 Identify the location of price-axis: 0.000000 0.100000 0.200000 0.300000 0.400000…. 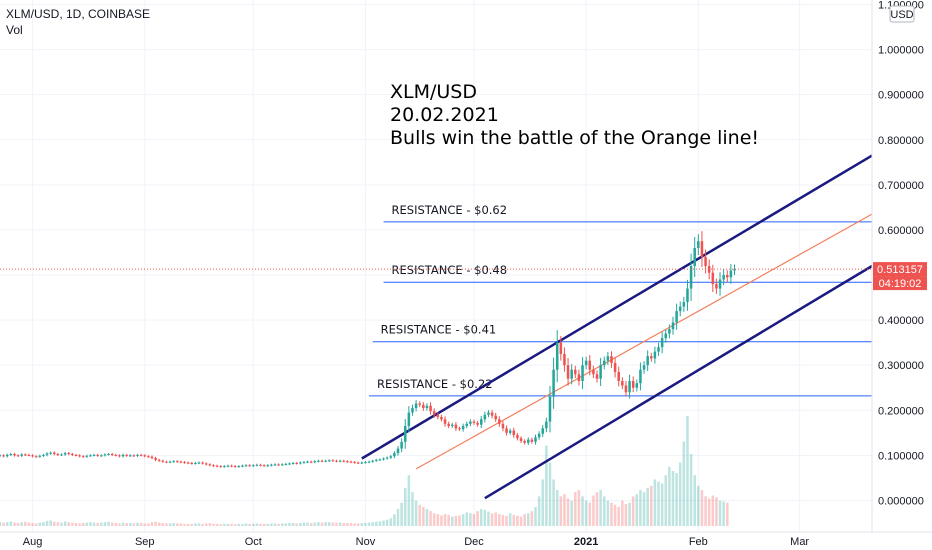
(901, 266).